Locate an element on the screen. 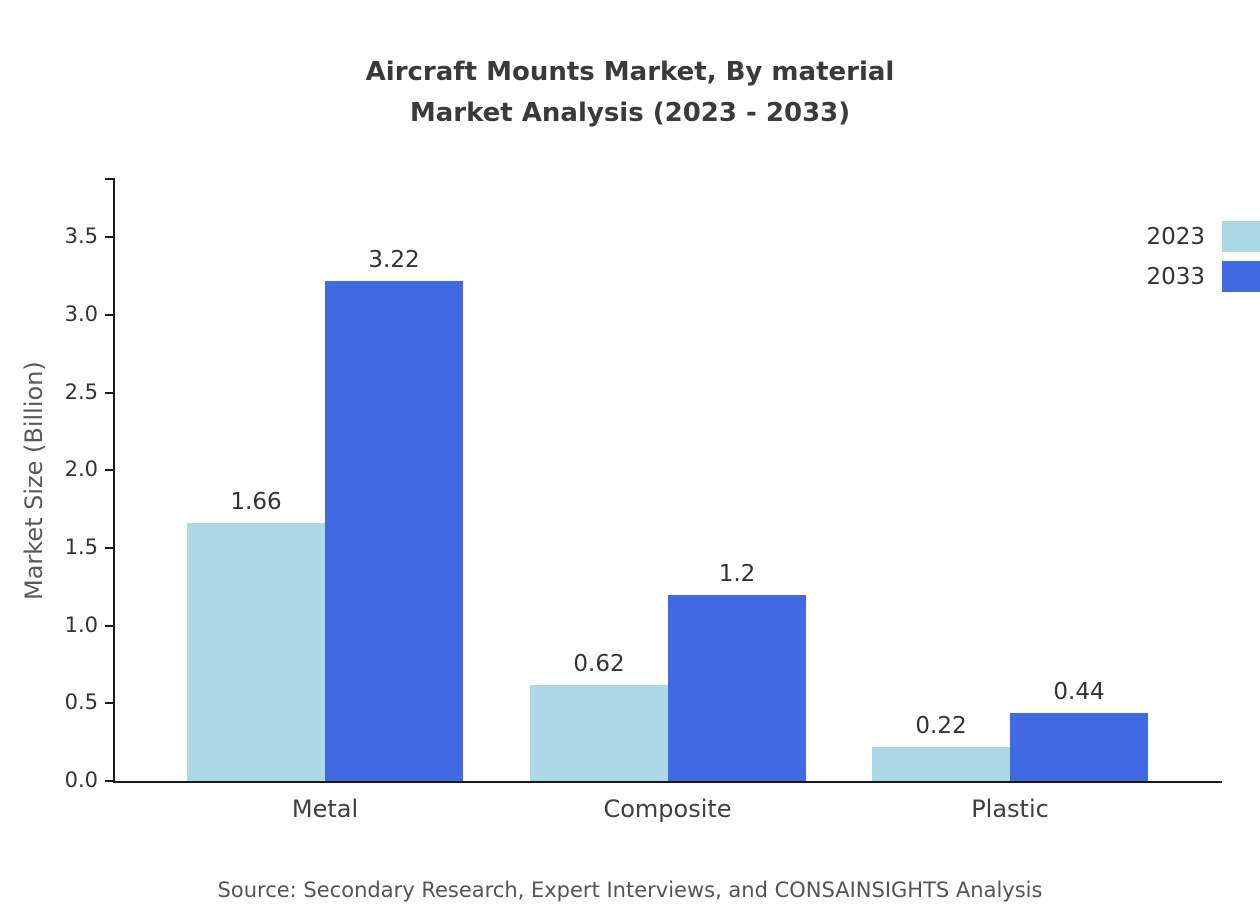 The height and width of the screenshot is (920, 1260). bar-2023-plastic is located at coordinates (941, 764).